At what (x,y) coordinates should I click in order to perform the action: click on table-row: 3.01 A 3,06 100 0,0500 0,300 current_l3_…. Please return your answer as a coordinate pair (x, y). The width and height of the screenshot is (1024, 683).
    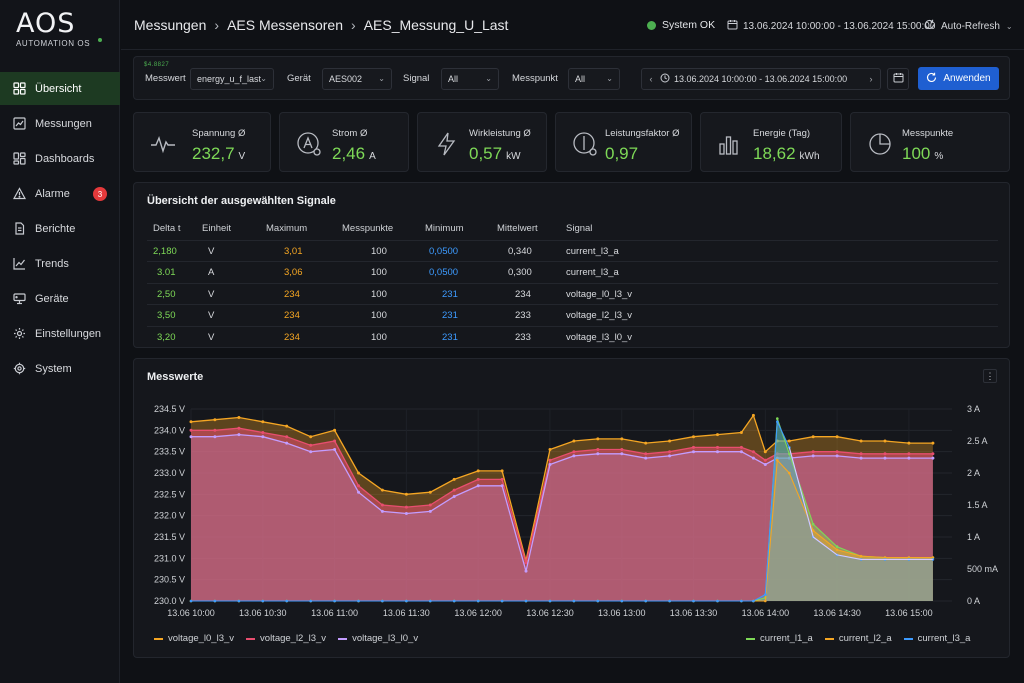
    Looking at the image, I should click on (572, 272).